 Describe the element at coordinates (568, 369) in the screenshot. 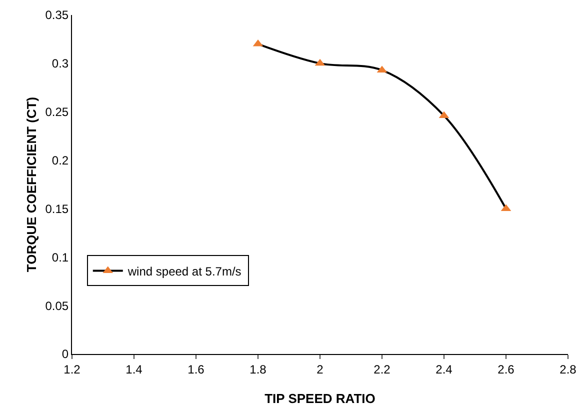

I see `x-tick-label: 2.8` at that location.